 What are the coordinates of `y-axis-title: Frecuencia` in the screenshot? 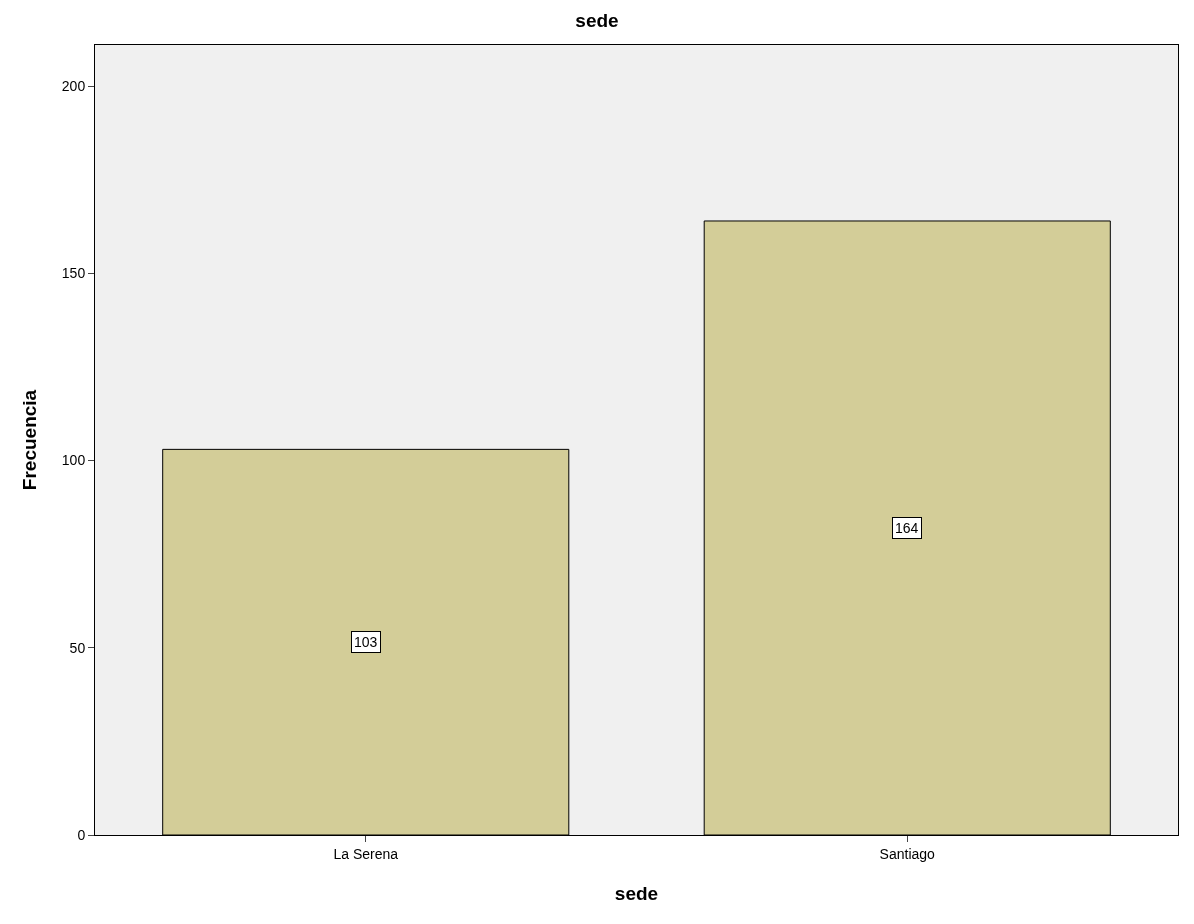 It's located at (29, 440).